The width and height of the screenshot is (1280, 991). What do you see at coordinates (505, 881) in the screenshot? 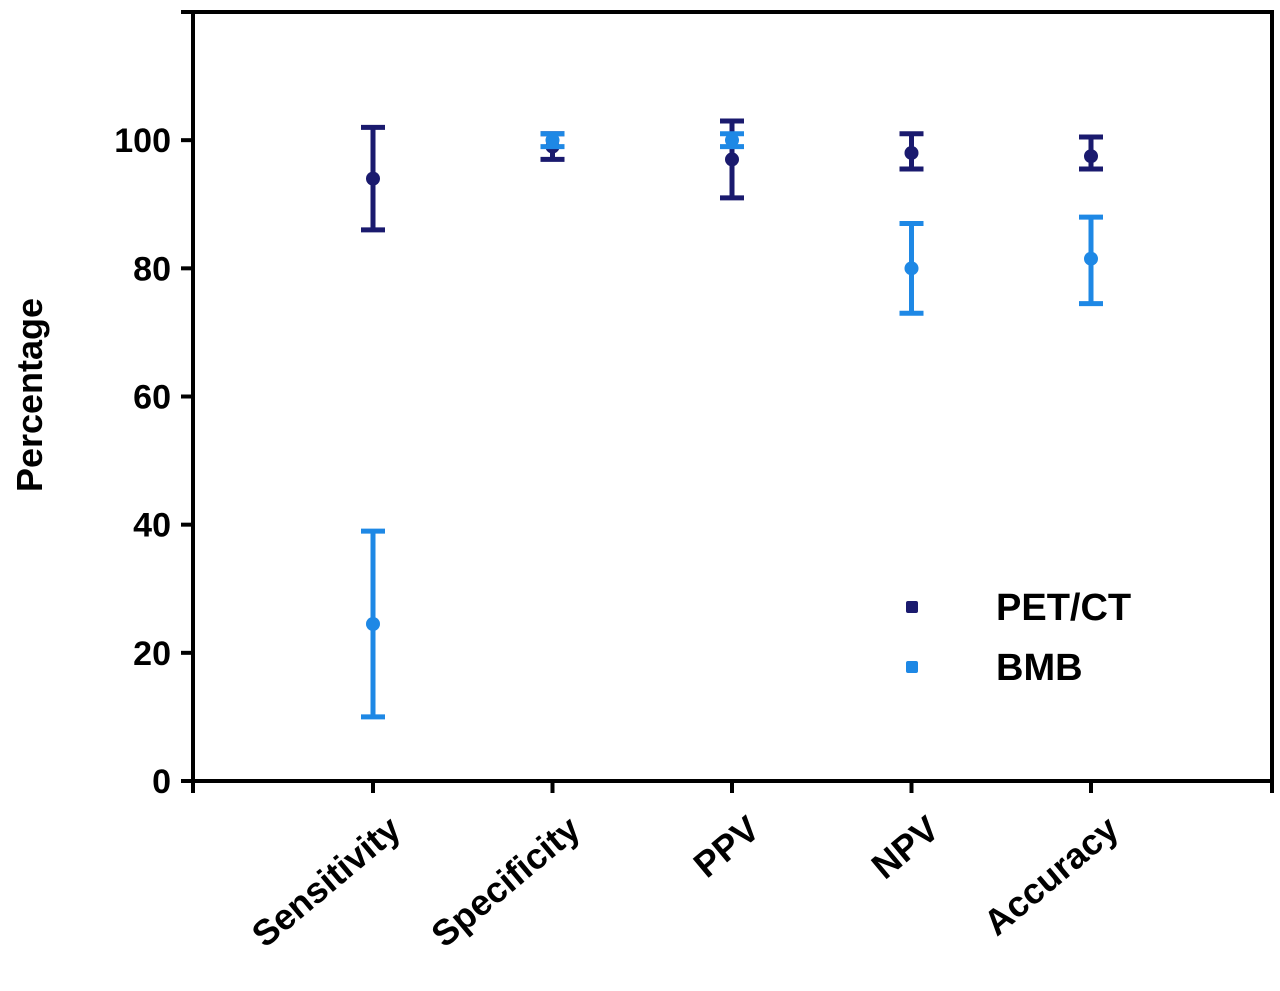
I see `x-tick-label-specificity: Specificity` at bounding box center [505, 881].